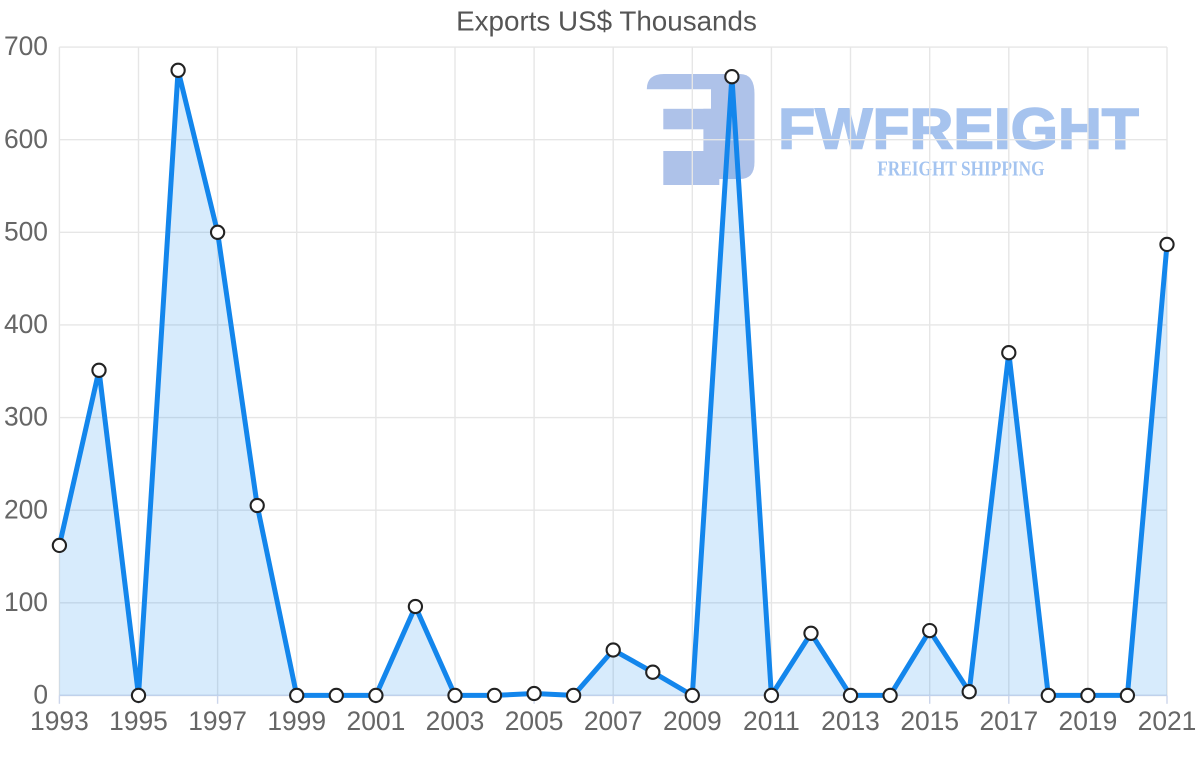  Describe the element at coordinates (606, 21) in the screenshot. I see `svg-text: Exports US$ Thousands` at that location.